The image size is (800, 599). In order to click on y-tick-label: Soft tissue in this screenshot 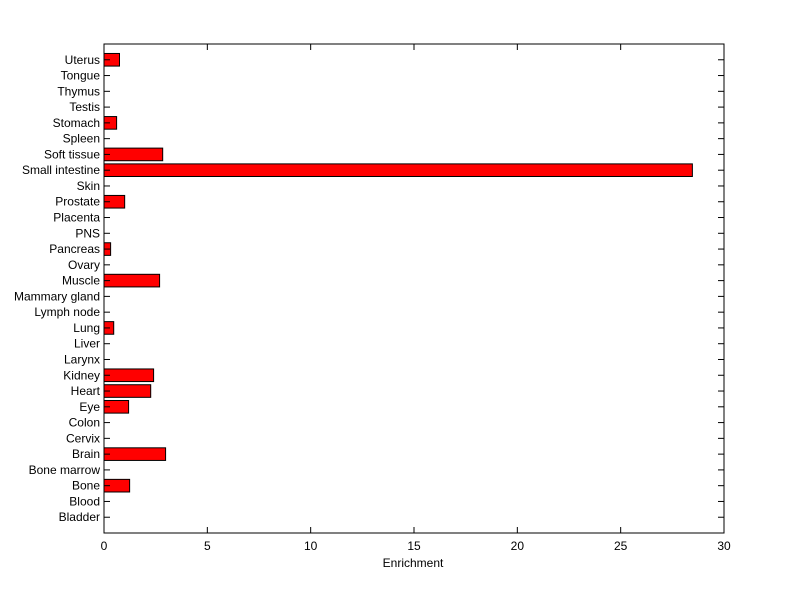, I will do `click(72, 154)`.